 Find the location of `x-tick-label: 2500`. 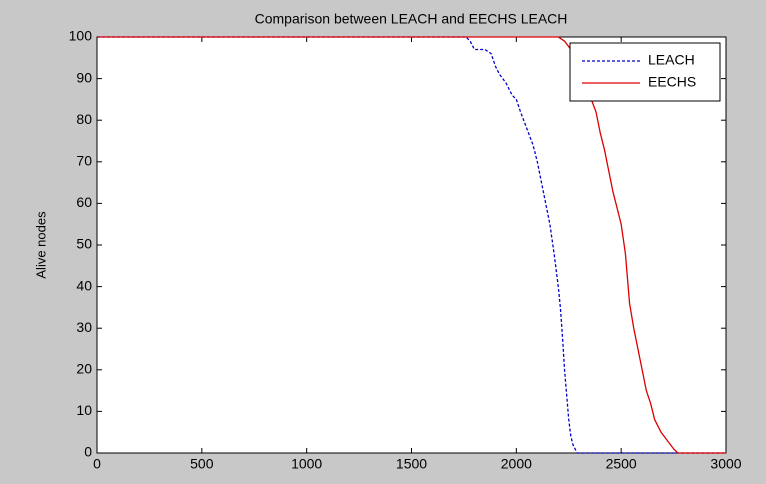

x-tick-label: 2500 is located at coordinates (621, 464).